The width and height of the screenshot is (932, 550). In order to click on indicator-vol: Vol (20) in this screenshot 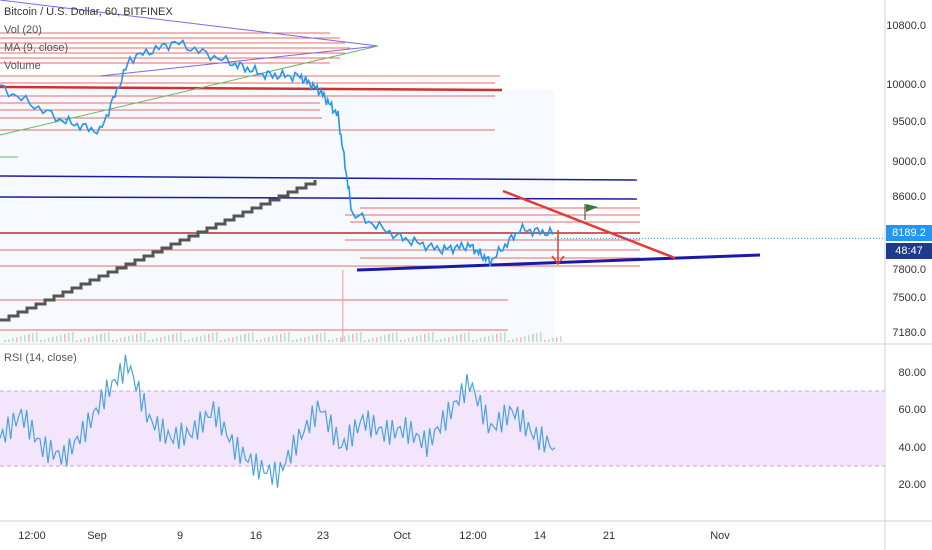, I will do `click(23, 30)`.